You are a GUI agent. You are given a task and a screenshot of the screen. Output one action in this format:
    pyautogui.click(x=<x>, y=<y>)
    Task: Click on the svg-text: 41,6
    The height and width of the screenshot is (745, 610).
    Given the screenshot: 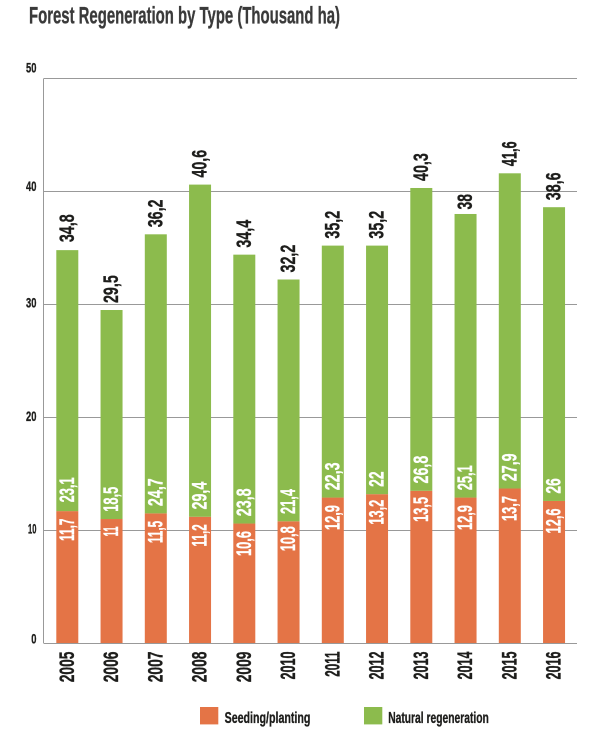 What is the action you would take?
    pyautogui.click(x=509, y=153)
    